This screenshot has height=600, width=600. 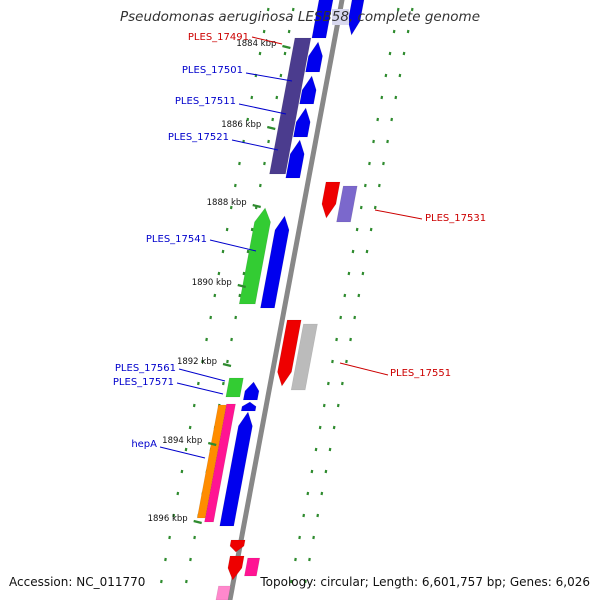 I want to click on gene-label-ples_17491: PLES_17491, so click(x=218, y=37).